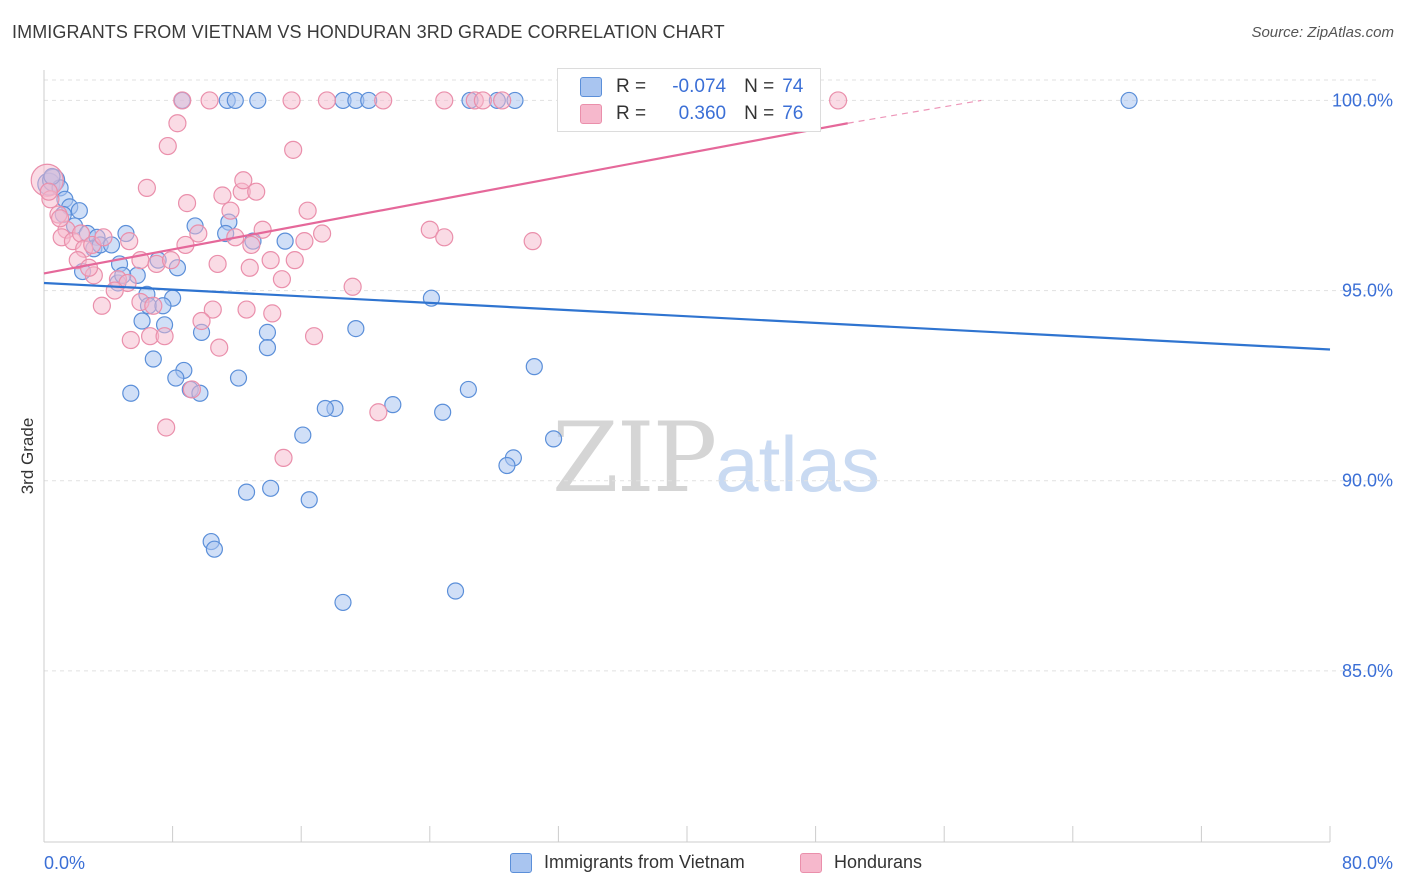 The image size is (1406, 892). What do you see at coordinates (521, 862) in the screenshot?
I see `vietnam-legend-swatch` at bounding box center [521, 862].